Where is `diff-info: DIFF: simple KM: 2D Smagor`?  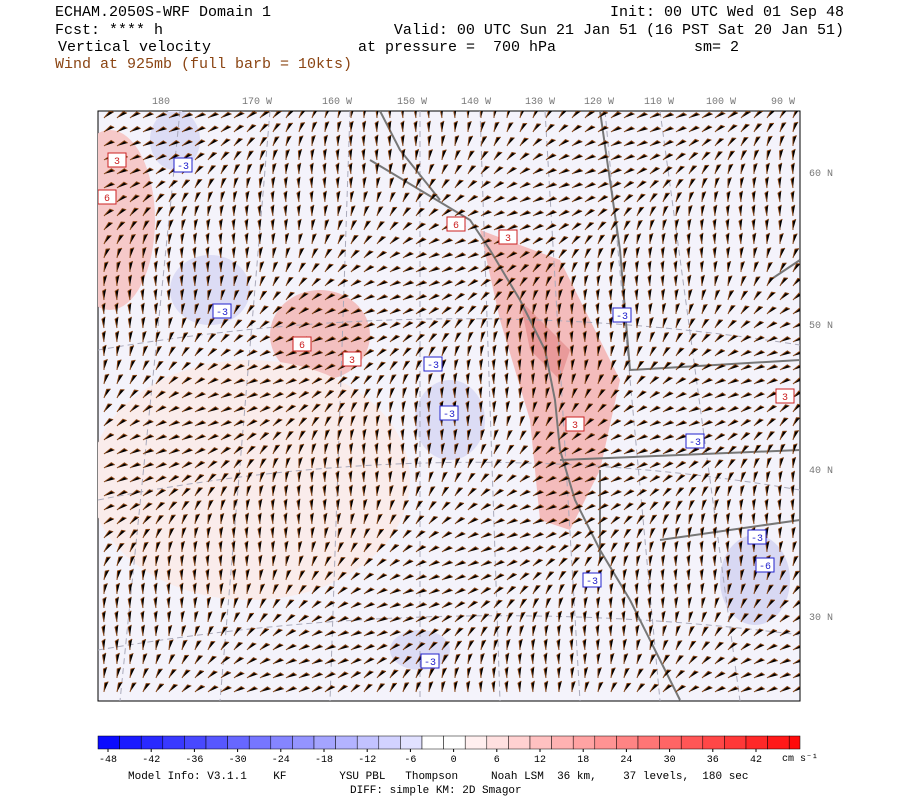 diff-info: DIFF: simple KM: 2D Smagor is located at coordinates (436, 791).